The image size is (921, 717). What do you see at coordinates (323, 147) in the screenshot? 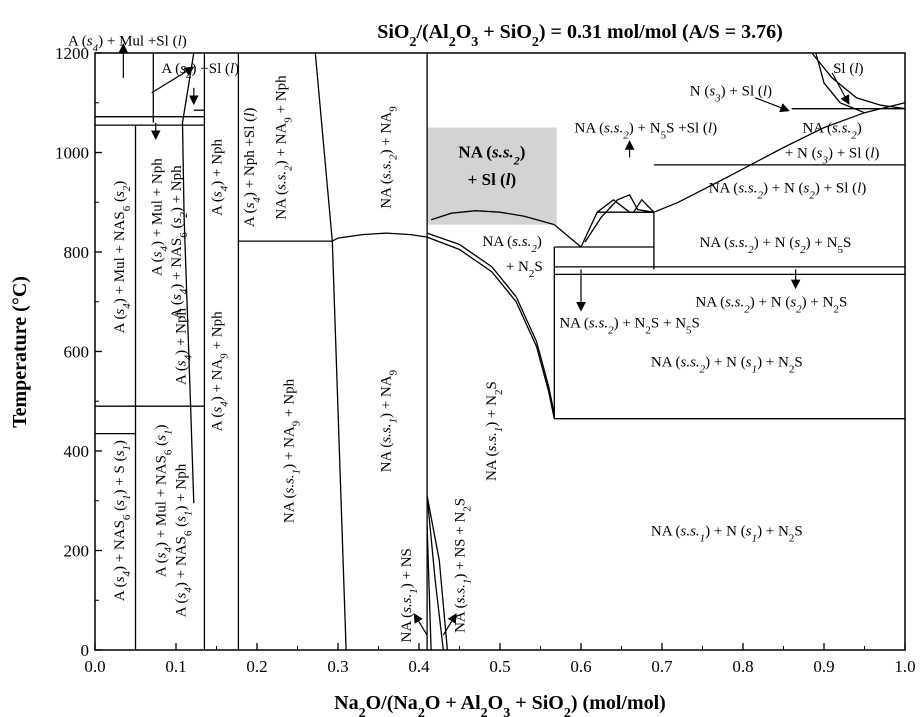
I see `boundary-na9-left` at bounding box center [323, 147].